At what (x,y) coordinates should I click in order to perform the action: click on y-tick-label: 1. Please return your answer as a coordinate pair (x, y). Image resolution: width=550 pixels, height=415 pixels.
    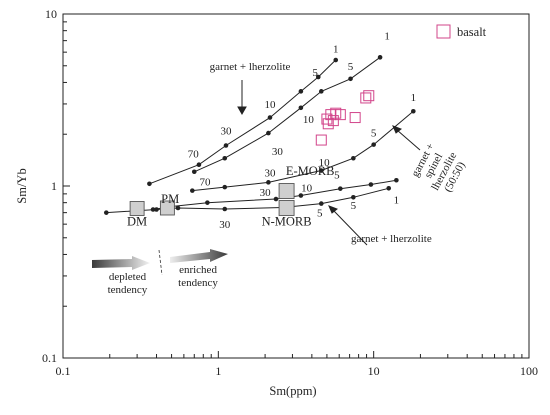
    Looking at the image, I should click on (54, 186).